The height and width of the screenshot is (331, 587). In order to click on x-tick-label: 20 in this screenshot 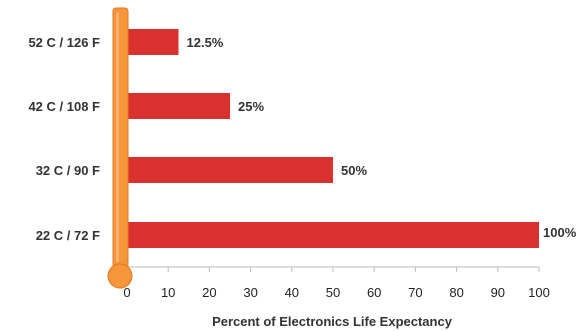, I will do `click(209, 292)`.